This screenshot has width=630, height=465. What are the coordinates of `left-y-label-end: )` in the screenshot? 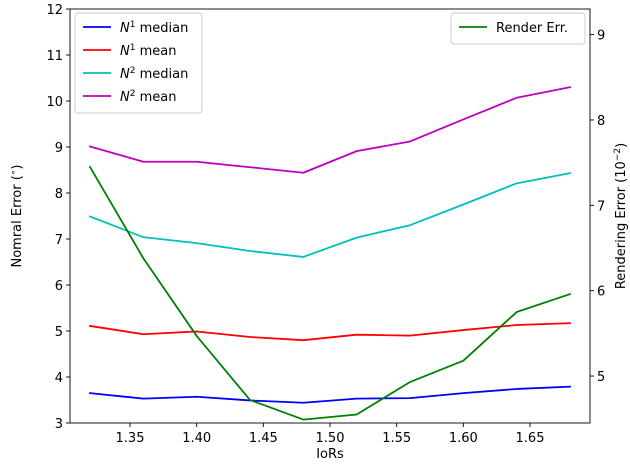 It's located at (17, 166).